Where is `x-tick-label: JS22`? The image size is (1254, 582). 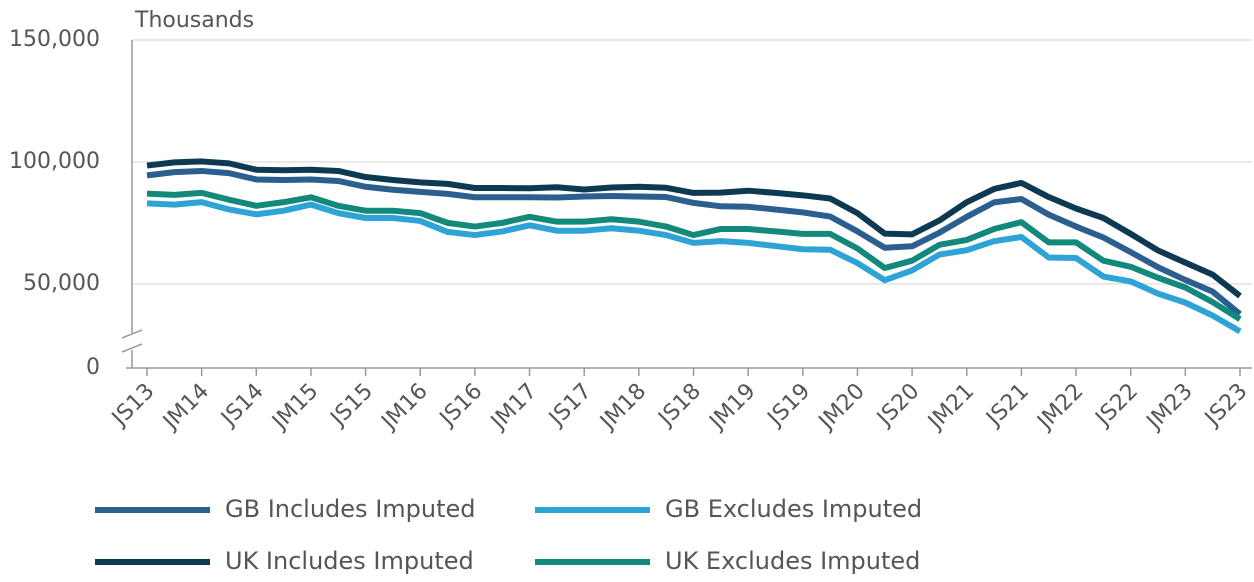
x-tick-label: JS22 is located at coordinates (1116, 405).